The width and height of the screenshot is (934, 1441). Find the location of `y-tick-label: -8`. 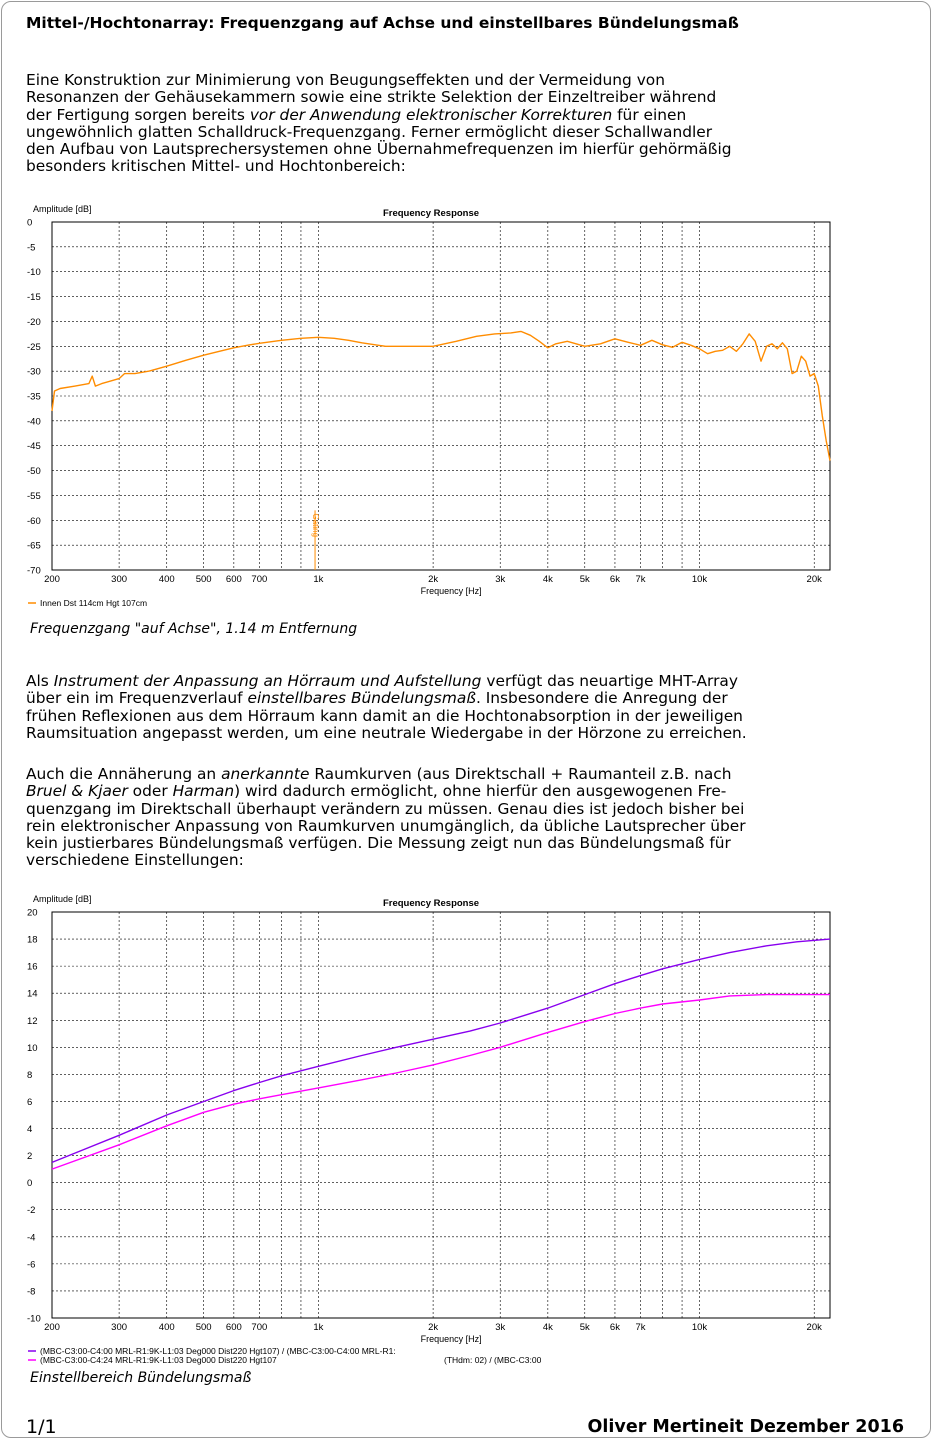

y-tick-label: -8 is located at coordinates (31, 1291).